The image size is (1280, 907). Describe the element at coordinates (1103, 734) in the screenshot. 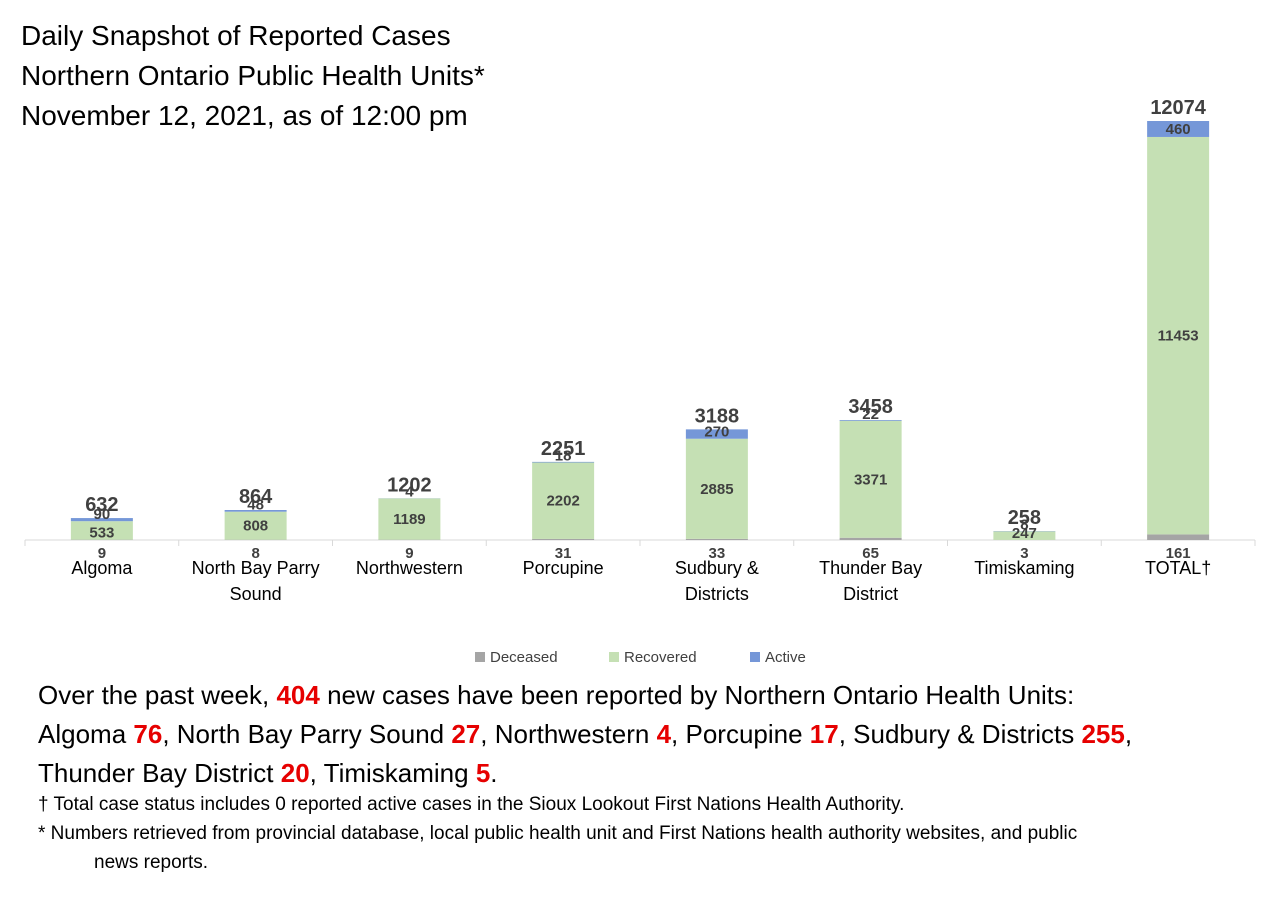

I see `summary-item-value: 255` at that location.